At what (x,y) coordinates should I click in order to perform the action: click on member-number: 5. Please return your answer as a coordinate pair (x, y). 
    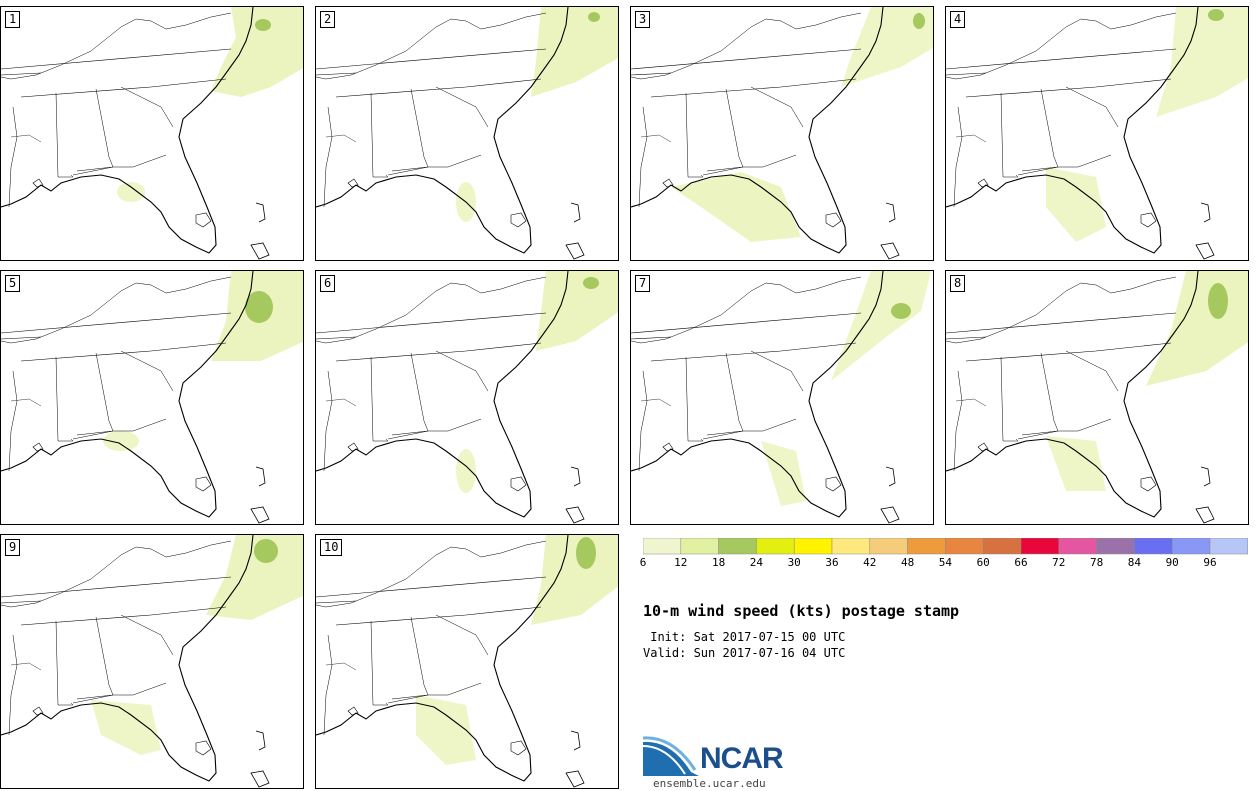
    Looking at the image, I should click on (13, 283).